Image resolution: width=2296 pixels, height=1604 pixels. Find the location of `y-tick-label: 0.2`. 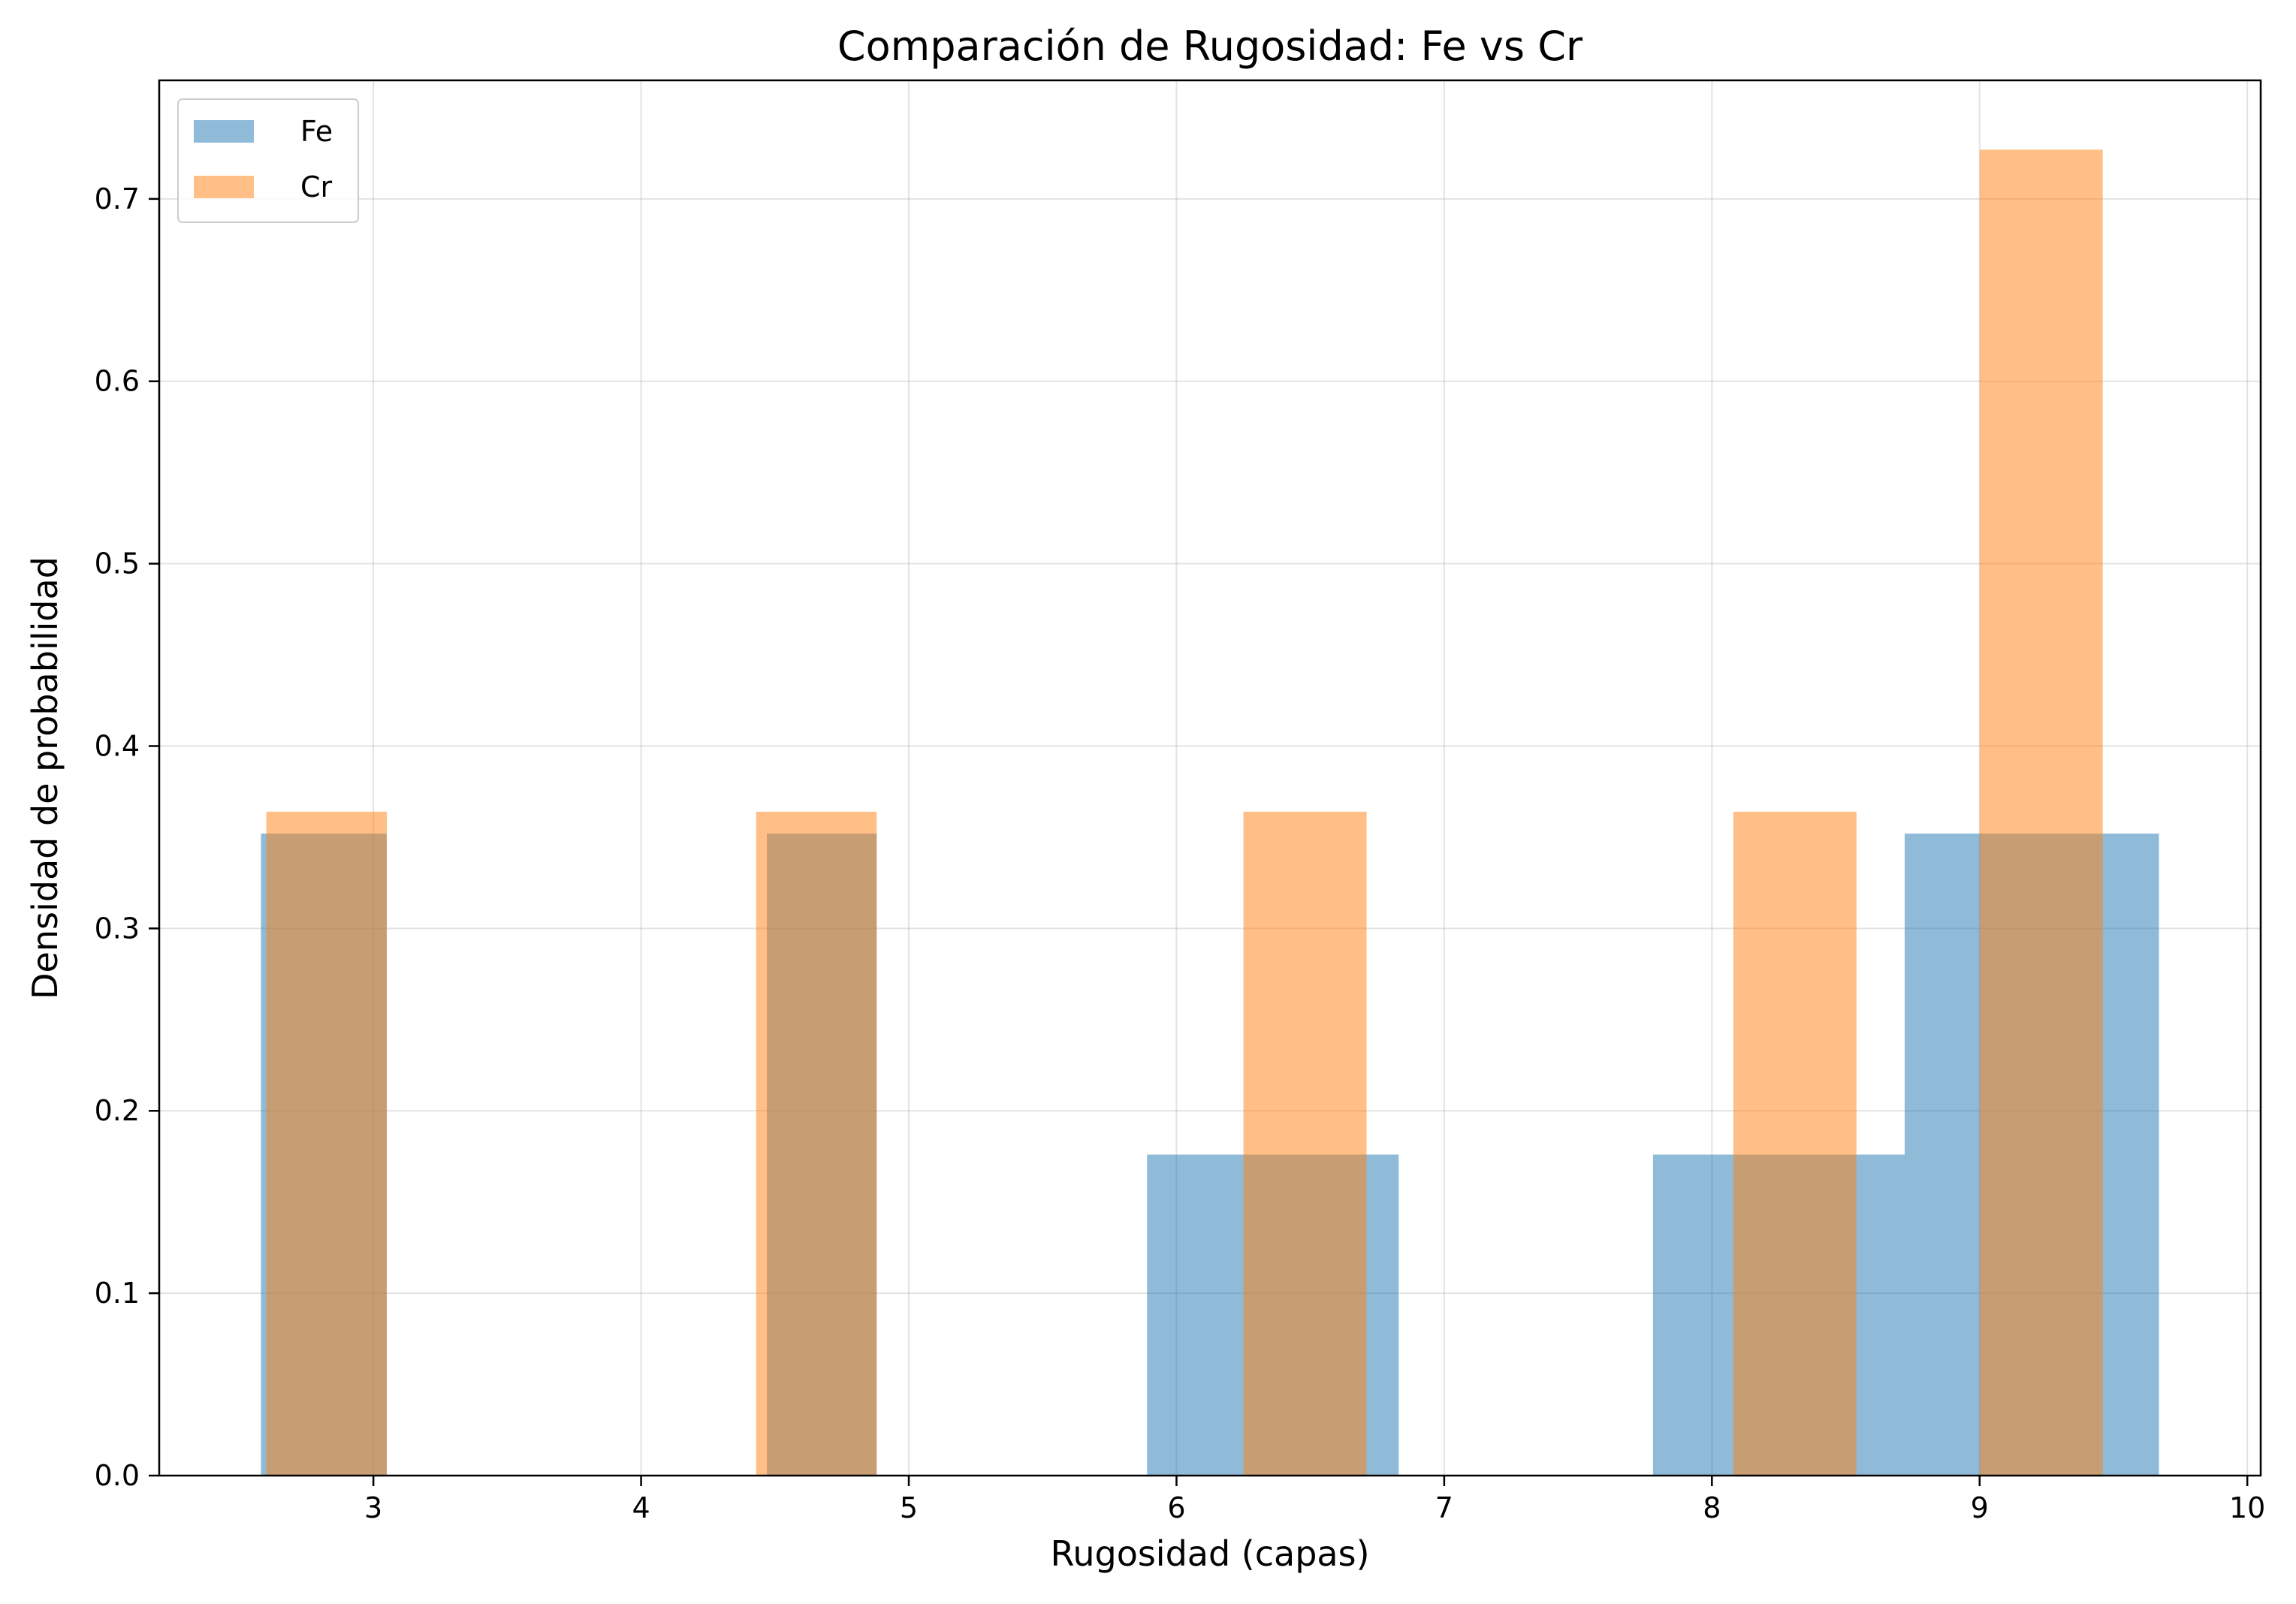

y-tick-label: 0.2 is located at coordinates (117, 1110).